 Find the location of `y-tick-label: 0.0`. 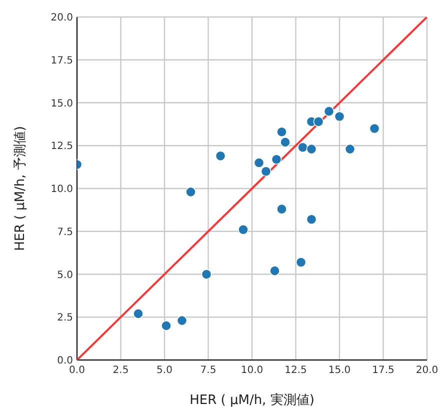

y-tick-label: 0.0 is located at coordinates (65, 361).